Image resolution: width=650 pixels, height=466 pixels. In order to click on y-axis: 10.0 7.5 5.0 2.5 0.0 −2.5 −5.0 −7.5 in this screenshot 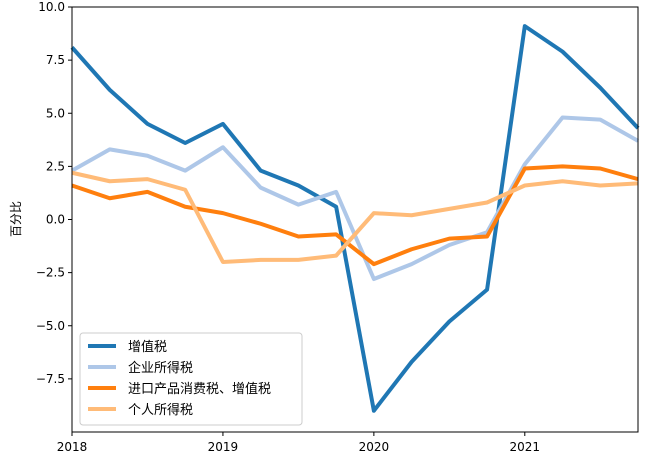, I will do `click(54, 193)`.